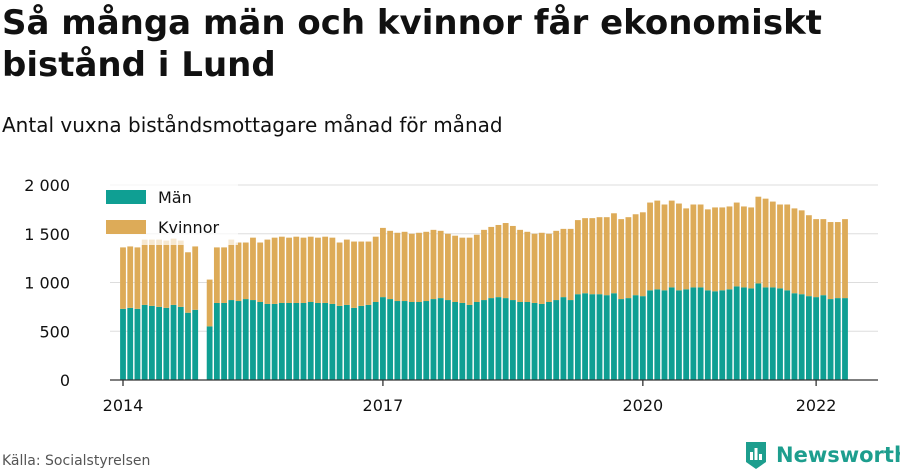  What do you see at coordinates (756, 455) in the screenshot?
I see `newsworthy-logo-icon` at bounding box center [756, 455].